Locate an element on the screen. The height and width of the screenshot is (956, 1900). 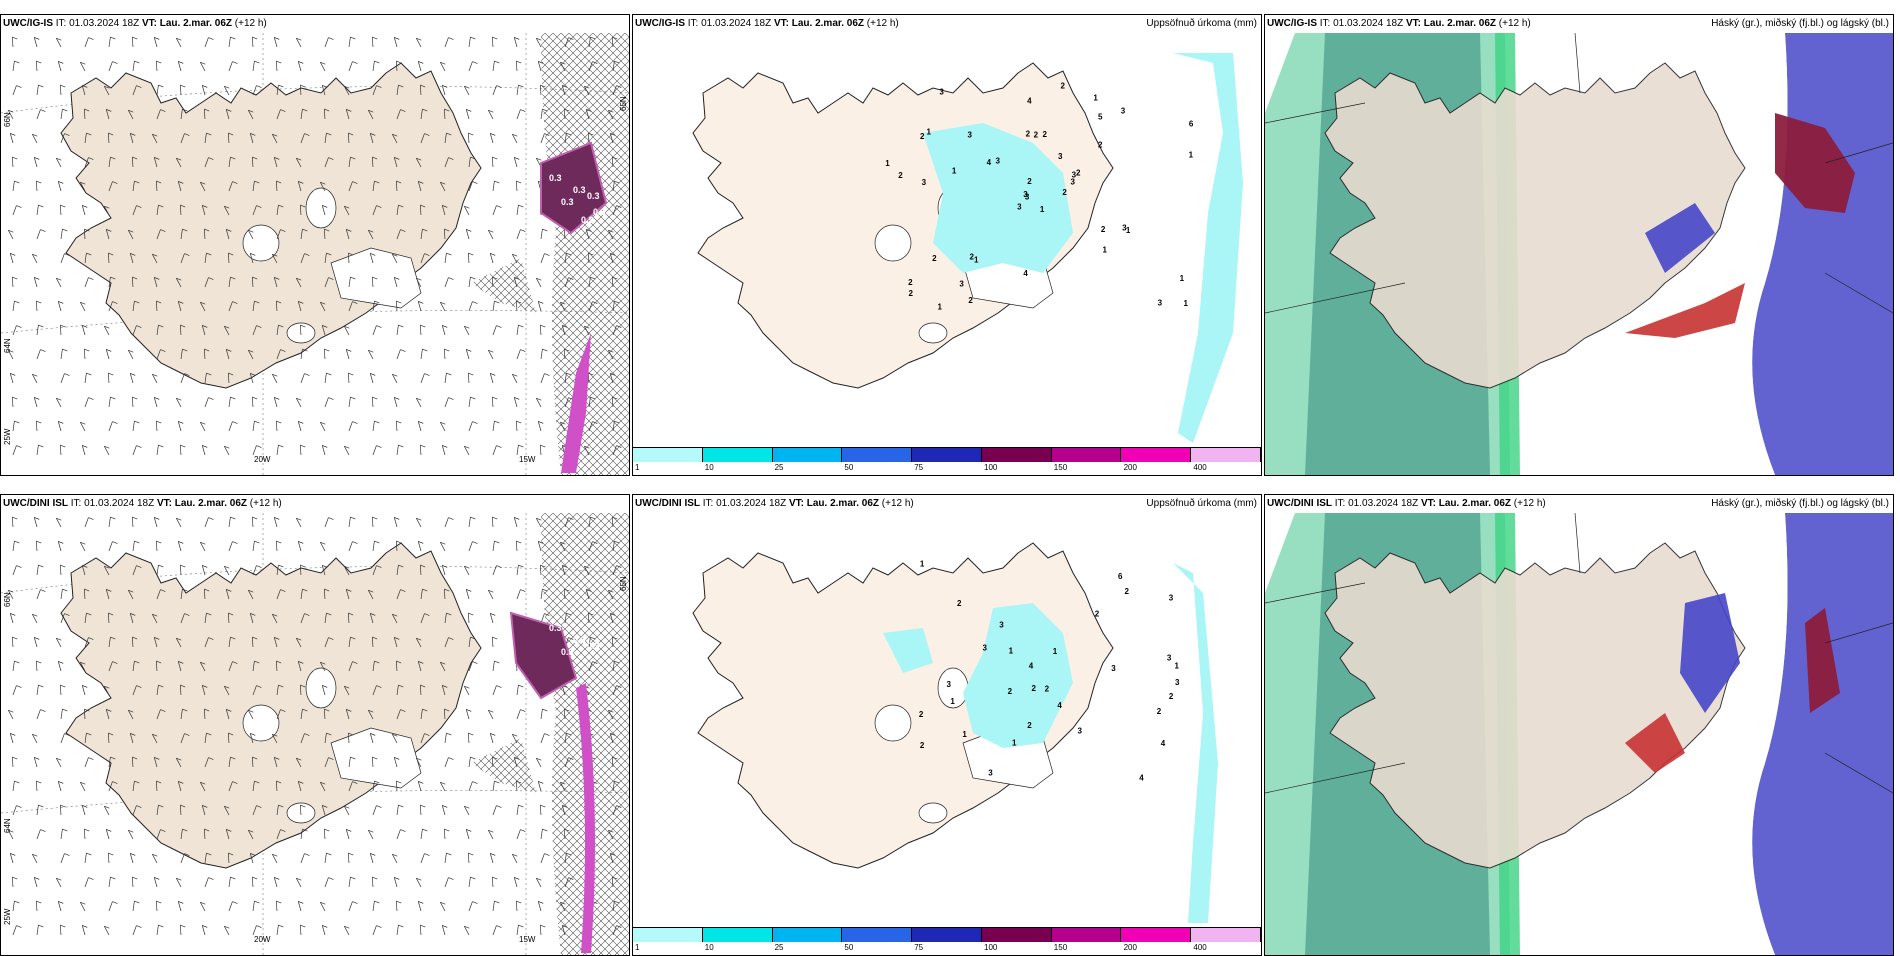
legend-label: 150 is located at coordinates (1060, 947).